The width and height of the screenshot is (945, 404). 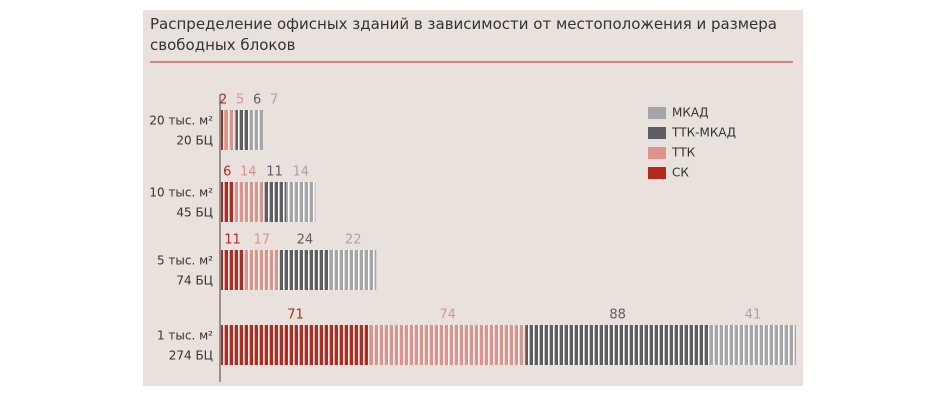 I want to click on data-label: 88, so click(x=617, y=315).